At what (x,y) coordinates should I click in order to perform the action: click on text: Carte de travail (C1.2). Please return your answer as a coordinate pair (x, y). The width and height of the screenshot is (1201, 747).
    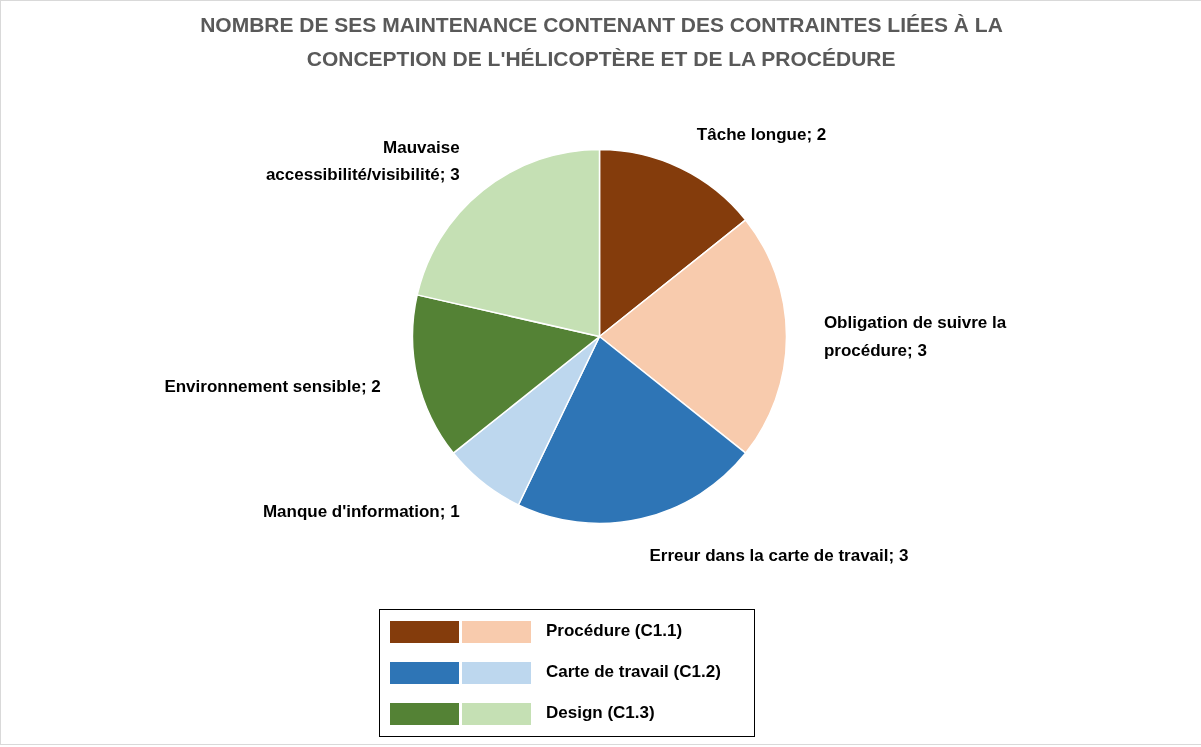
    Looking at the image, I should click on (633, 672).